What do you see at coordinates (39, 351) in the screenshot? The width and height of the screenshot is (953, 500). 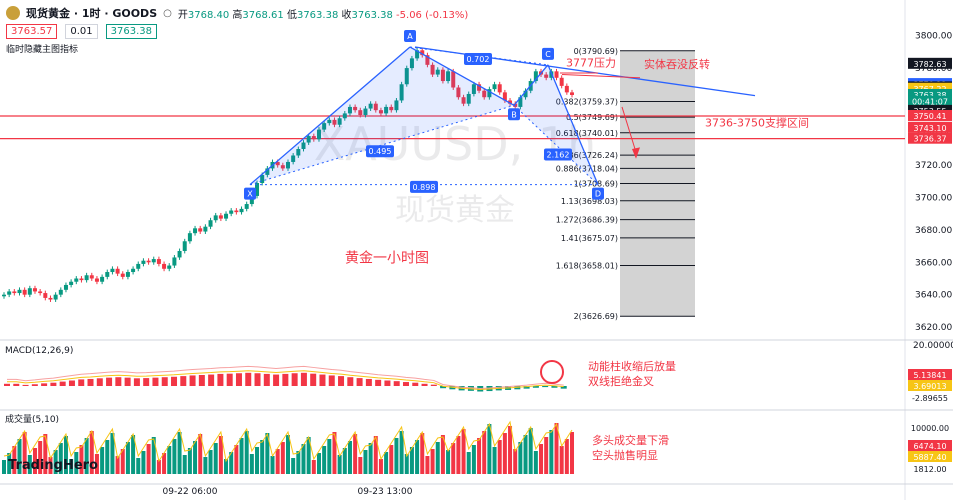 I see `macd-title: MACD(12,26,9)` at bounding box center [39, 351].